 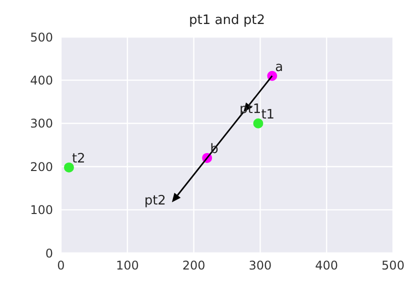 I want to click on y-tick-label: 0, so click(x=49, y=253).